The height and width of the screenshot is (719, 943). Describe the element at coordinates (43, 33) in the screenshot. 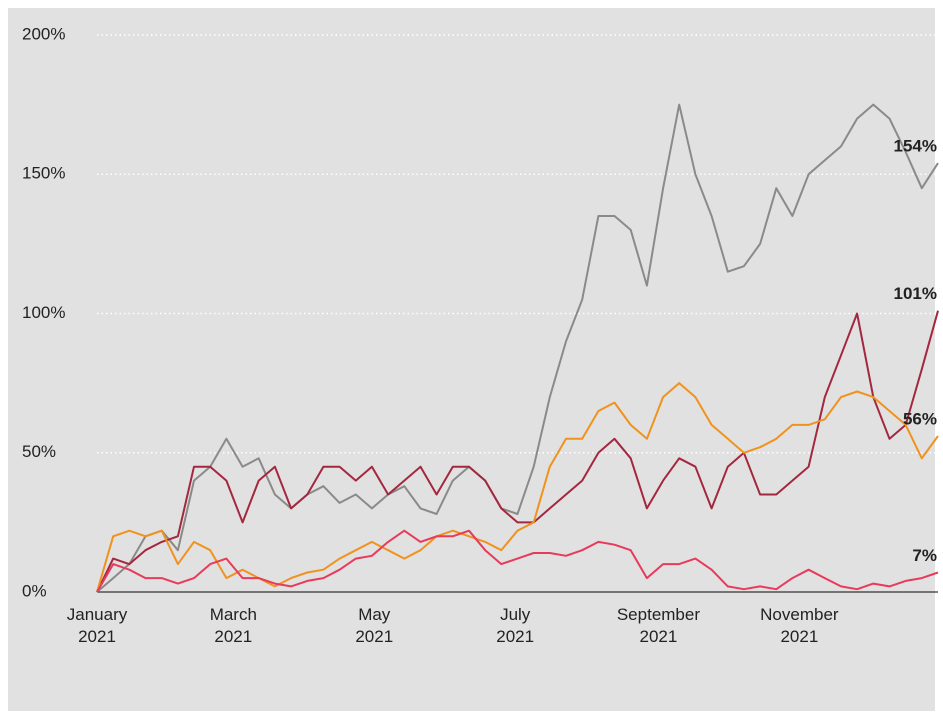

I see `y-tick-label: 200%` at that location.